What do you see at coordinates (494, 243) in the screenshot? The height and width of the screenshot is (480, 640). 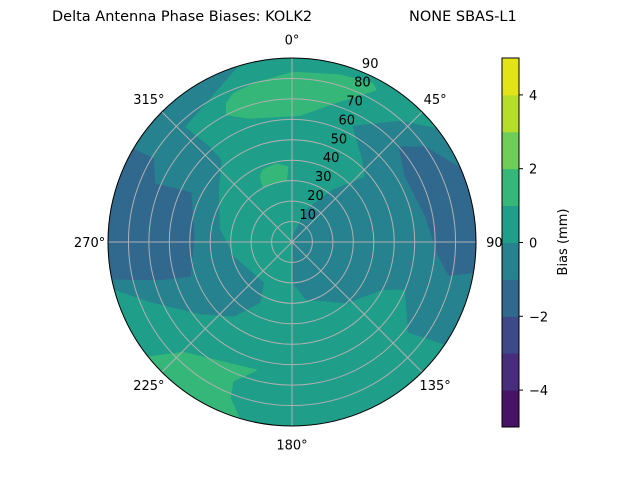 I see `angular-tick-label: 90` at bounding box center [494, 243].